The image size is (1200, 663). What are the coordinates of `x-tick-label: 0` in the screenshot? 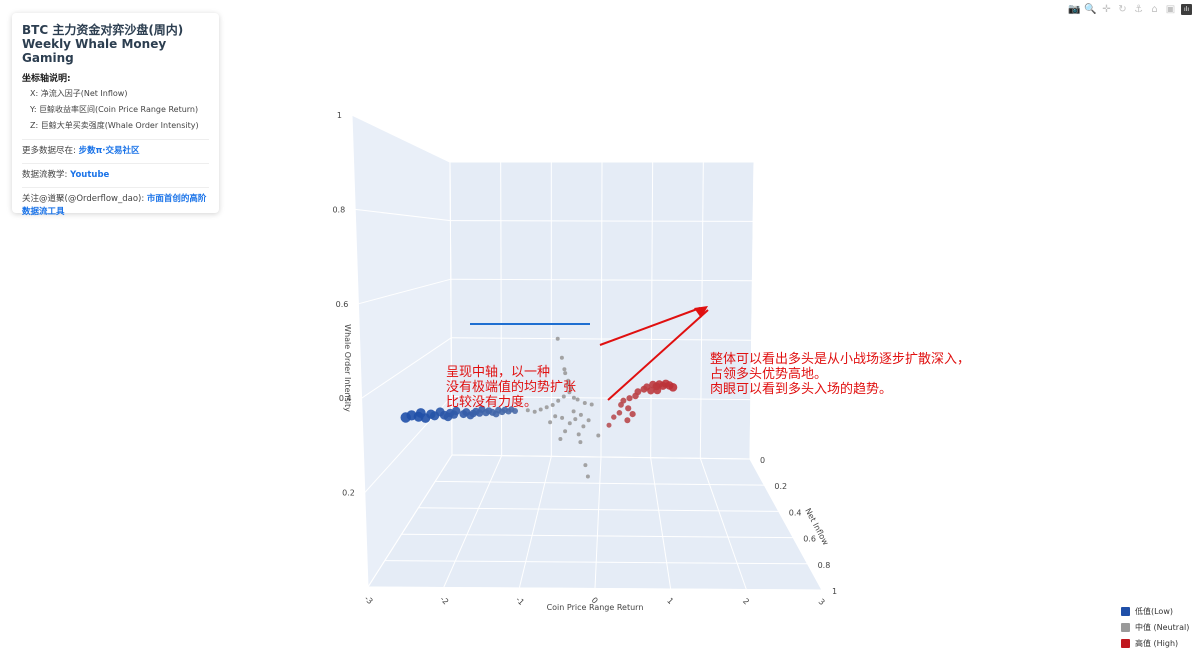 It's located at (762, 460).